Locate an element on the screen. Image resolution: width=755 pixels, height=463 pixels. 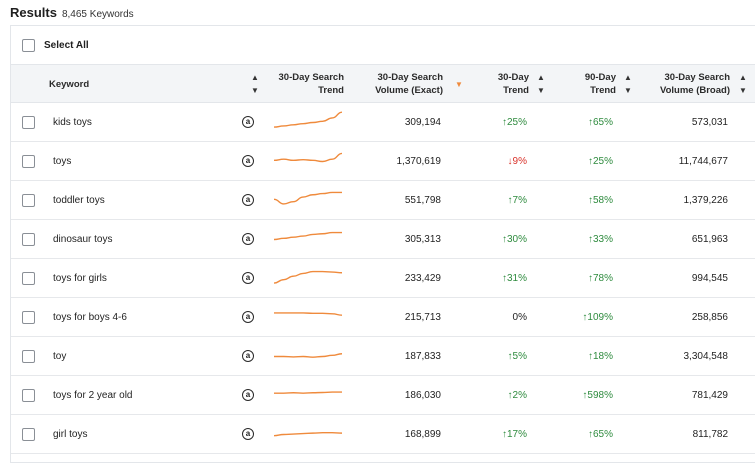
sort-keyword-icon: ▲ ▼ is located at coordinates (255, 84).